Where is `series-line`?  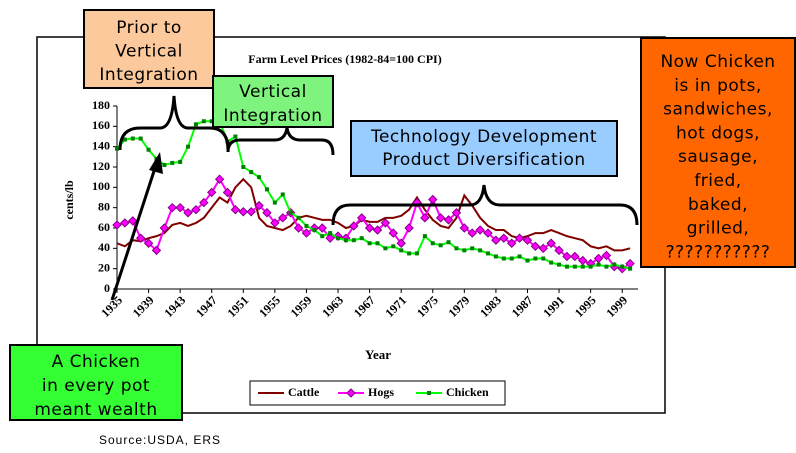 series-line is located at coordinates (373, 214).